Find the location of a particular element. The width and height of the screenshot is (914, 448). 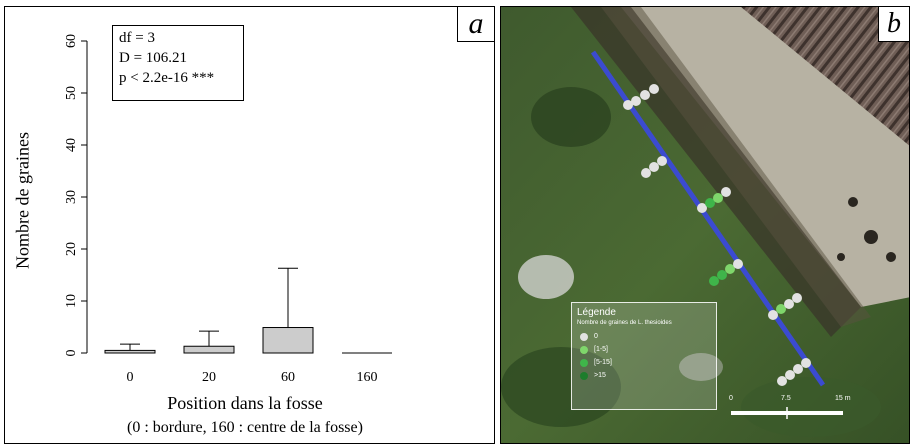

y-tick-label: 0 is located at coordinates (71, 353).